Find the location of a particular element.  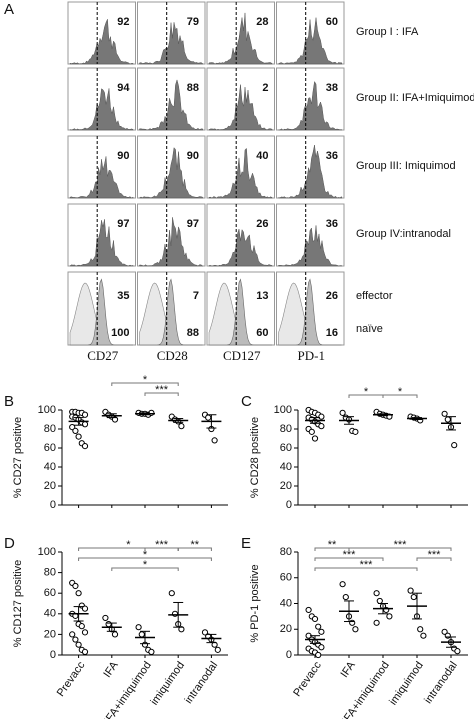

y-axis-label: % CD127 positive is located at coordinates (18, 603).